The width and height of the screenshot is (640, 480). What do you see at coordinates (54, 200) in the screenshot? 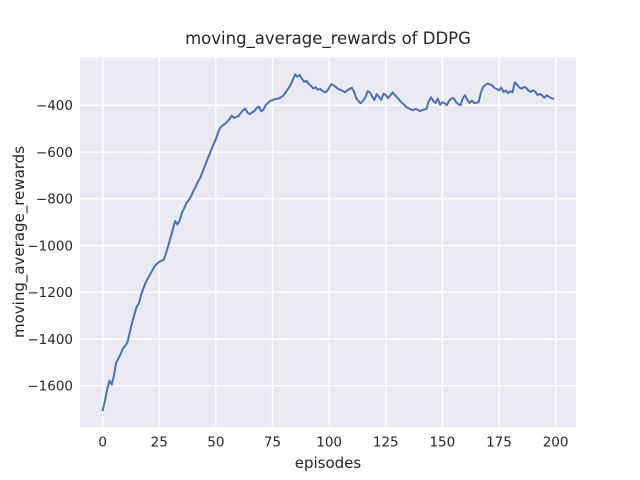
I see `y-tick-label: −800` at bounding box center [54, 200].